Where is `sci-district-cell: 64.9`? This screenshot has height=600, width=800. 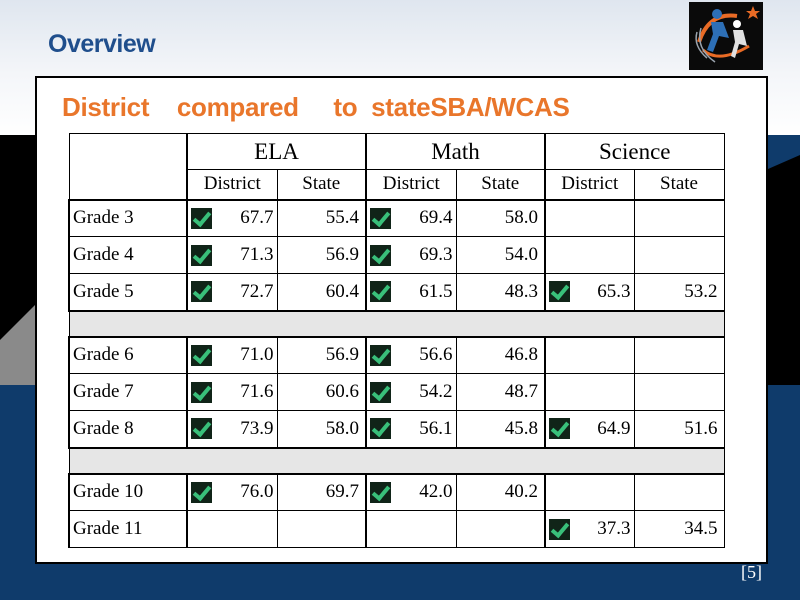 sci-district-cell: 64.9 is located at coordinates (589, 429).